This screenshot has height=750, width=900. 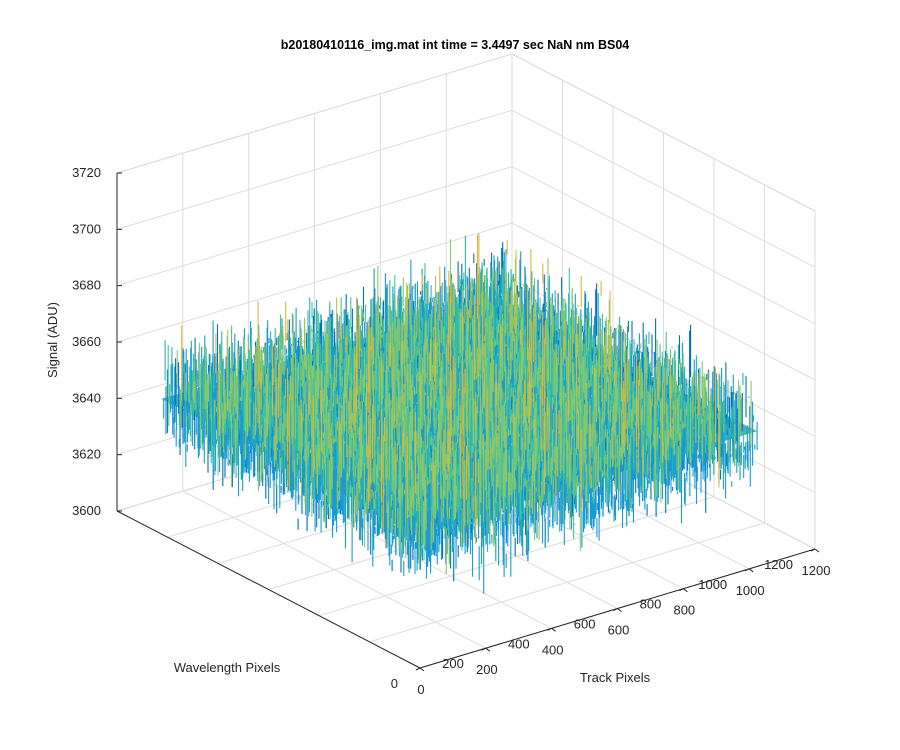 I want to click on z-tick-label: 3640, so click(x=86, y=397).